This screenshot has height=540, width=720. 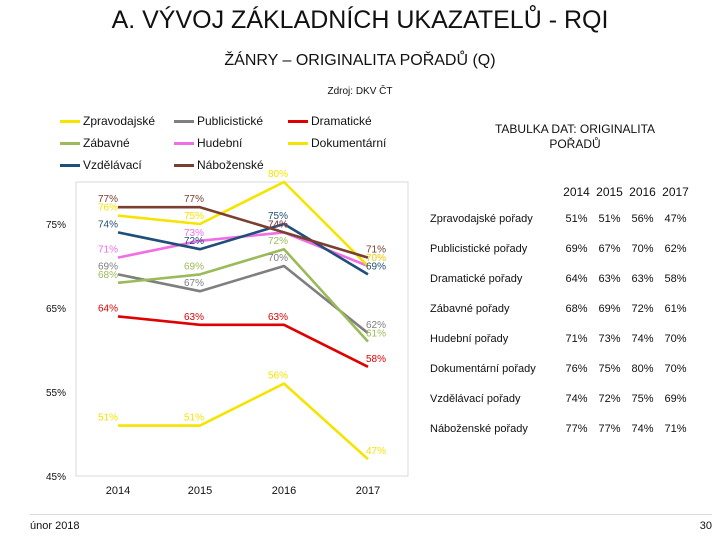 What do you see at coordinates (55, 526) in the screenshot?
I see `footer-date: únor 2018` at bounding box center [55, 526].